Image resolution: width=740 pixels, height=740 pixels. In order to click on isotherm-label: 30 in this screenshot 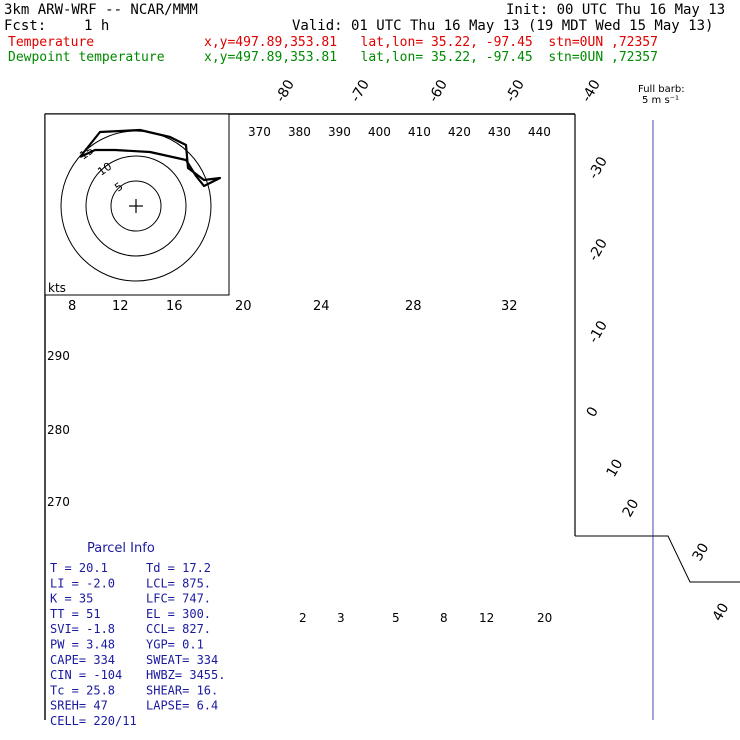, I will do `click(701, 552)`.